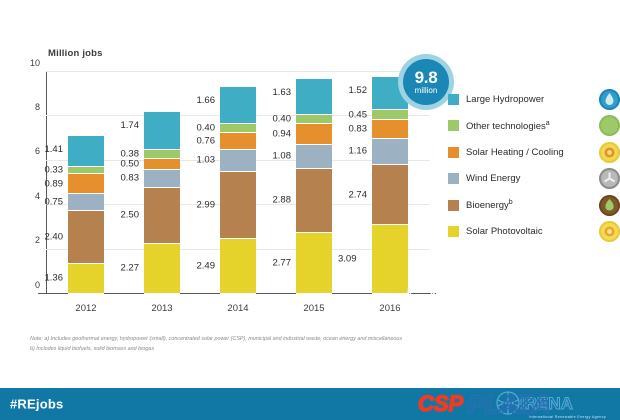  I want to click on legend-item-large-hydropower: Large Hydropower, so click(534, 99).